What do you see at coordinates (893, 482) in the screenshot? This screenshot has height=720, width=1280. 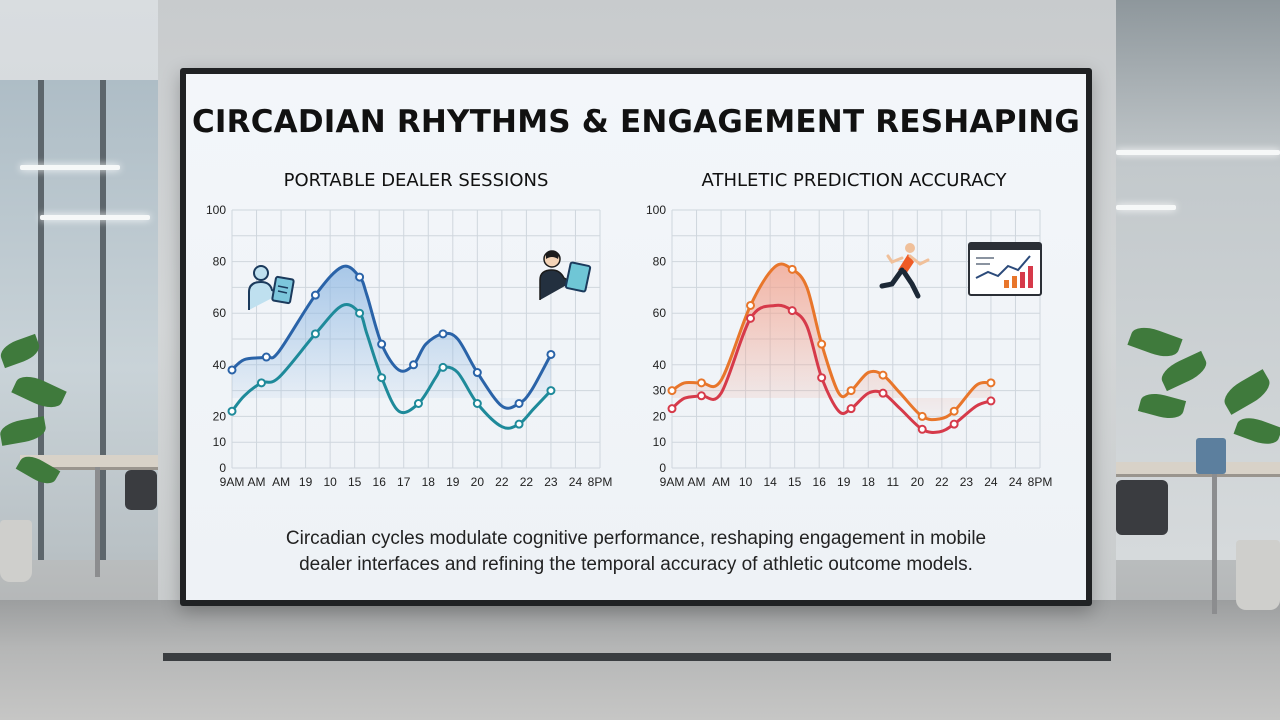 I see `x-tick-label: 11` at bounding box center [893, 482].